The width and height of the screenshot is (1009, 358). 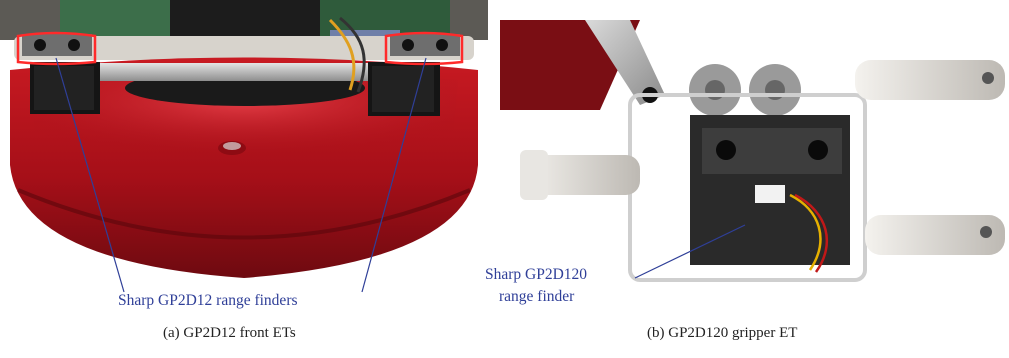 I want to click on range-finder-label-line2: range finder, so click(x=537, y=296).